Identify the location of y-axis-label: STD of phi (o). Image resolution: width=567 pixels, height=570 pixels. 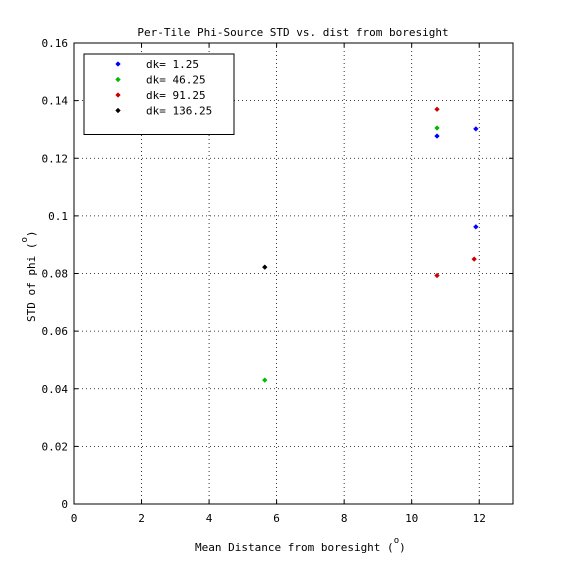
(29, 276).